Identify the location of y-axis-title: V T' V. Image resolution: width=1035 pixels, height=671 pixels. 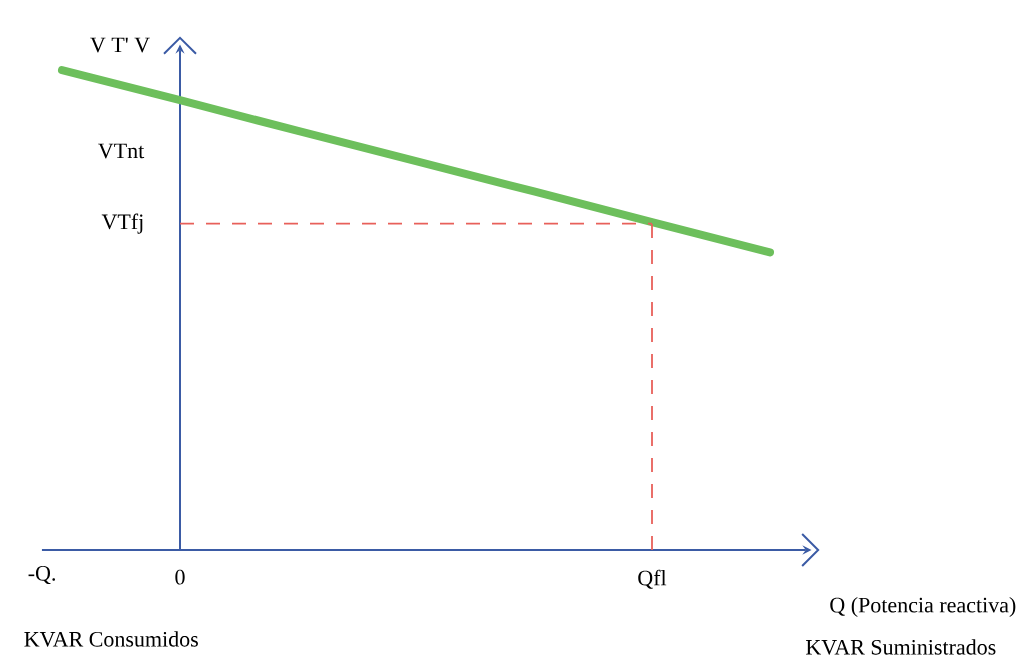
(120, 45).